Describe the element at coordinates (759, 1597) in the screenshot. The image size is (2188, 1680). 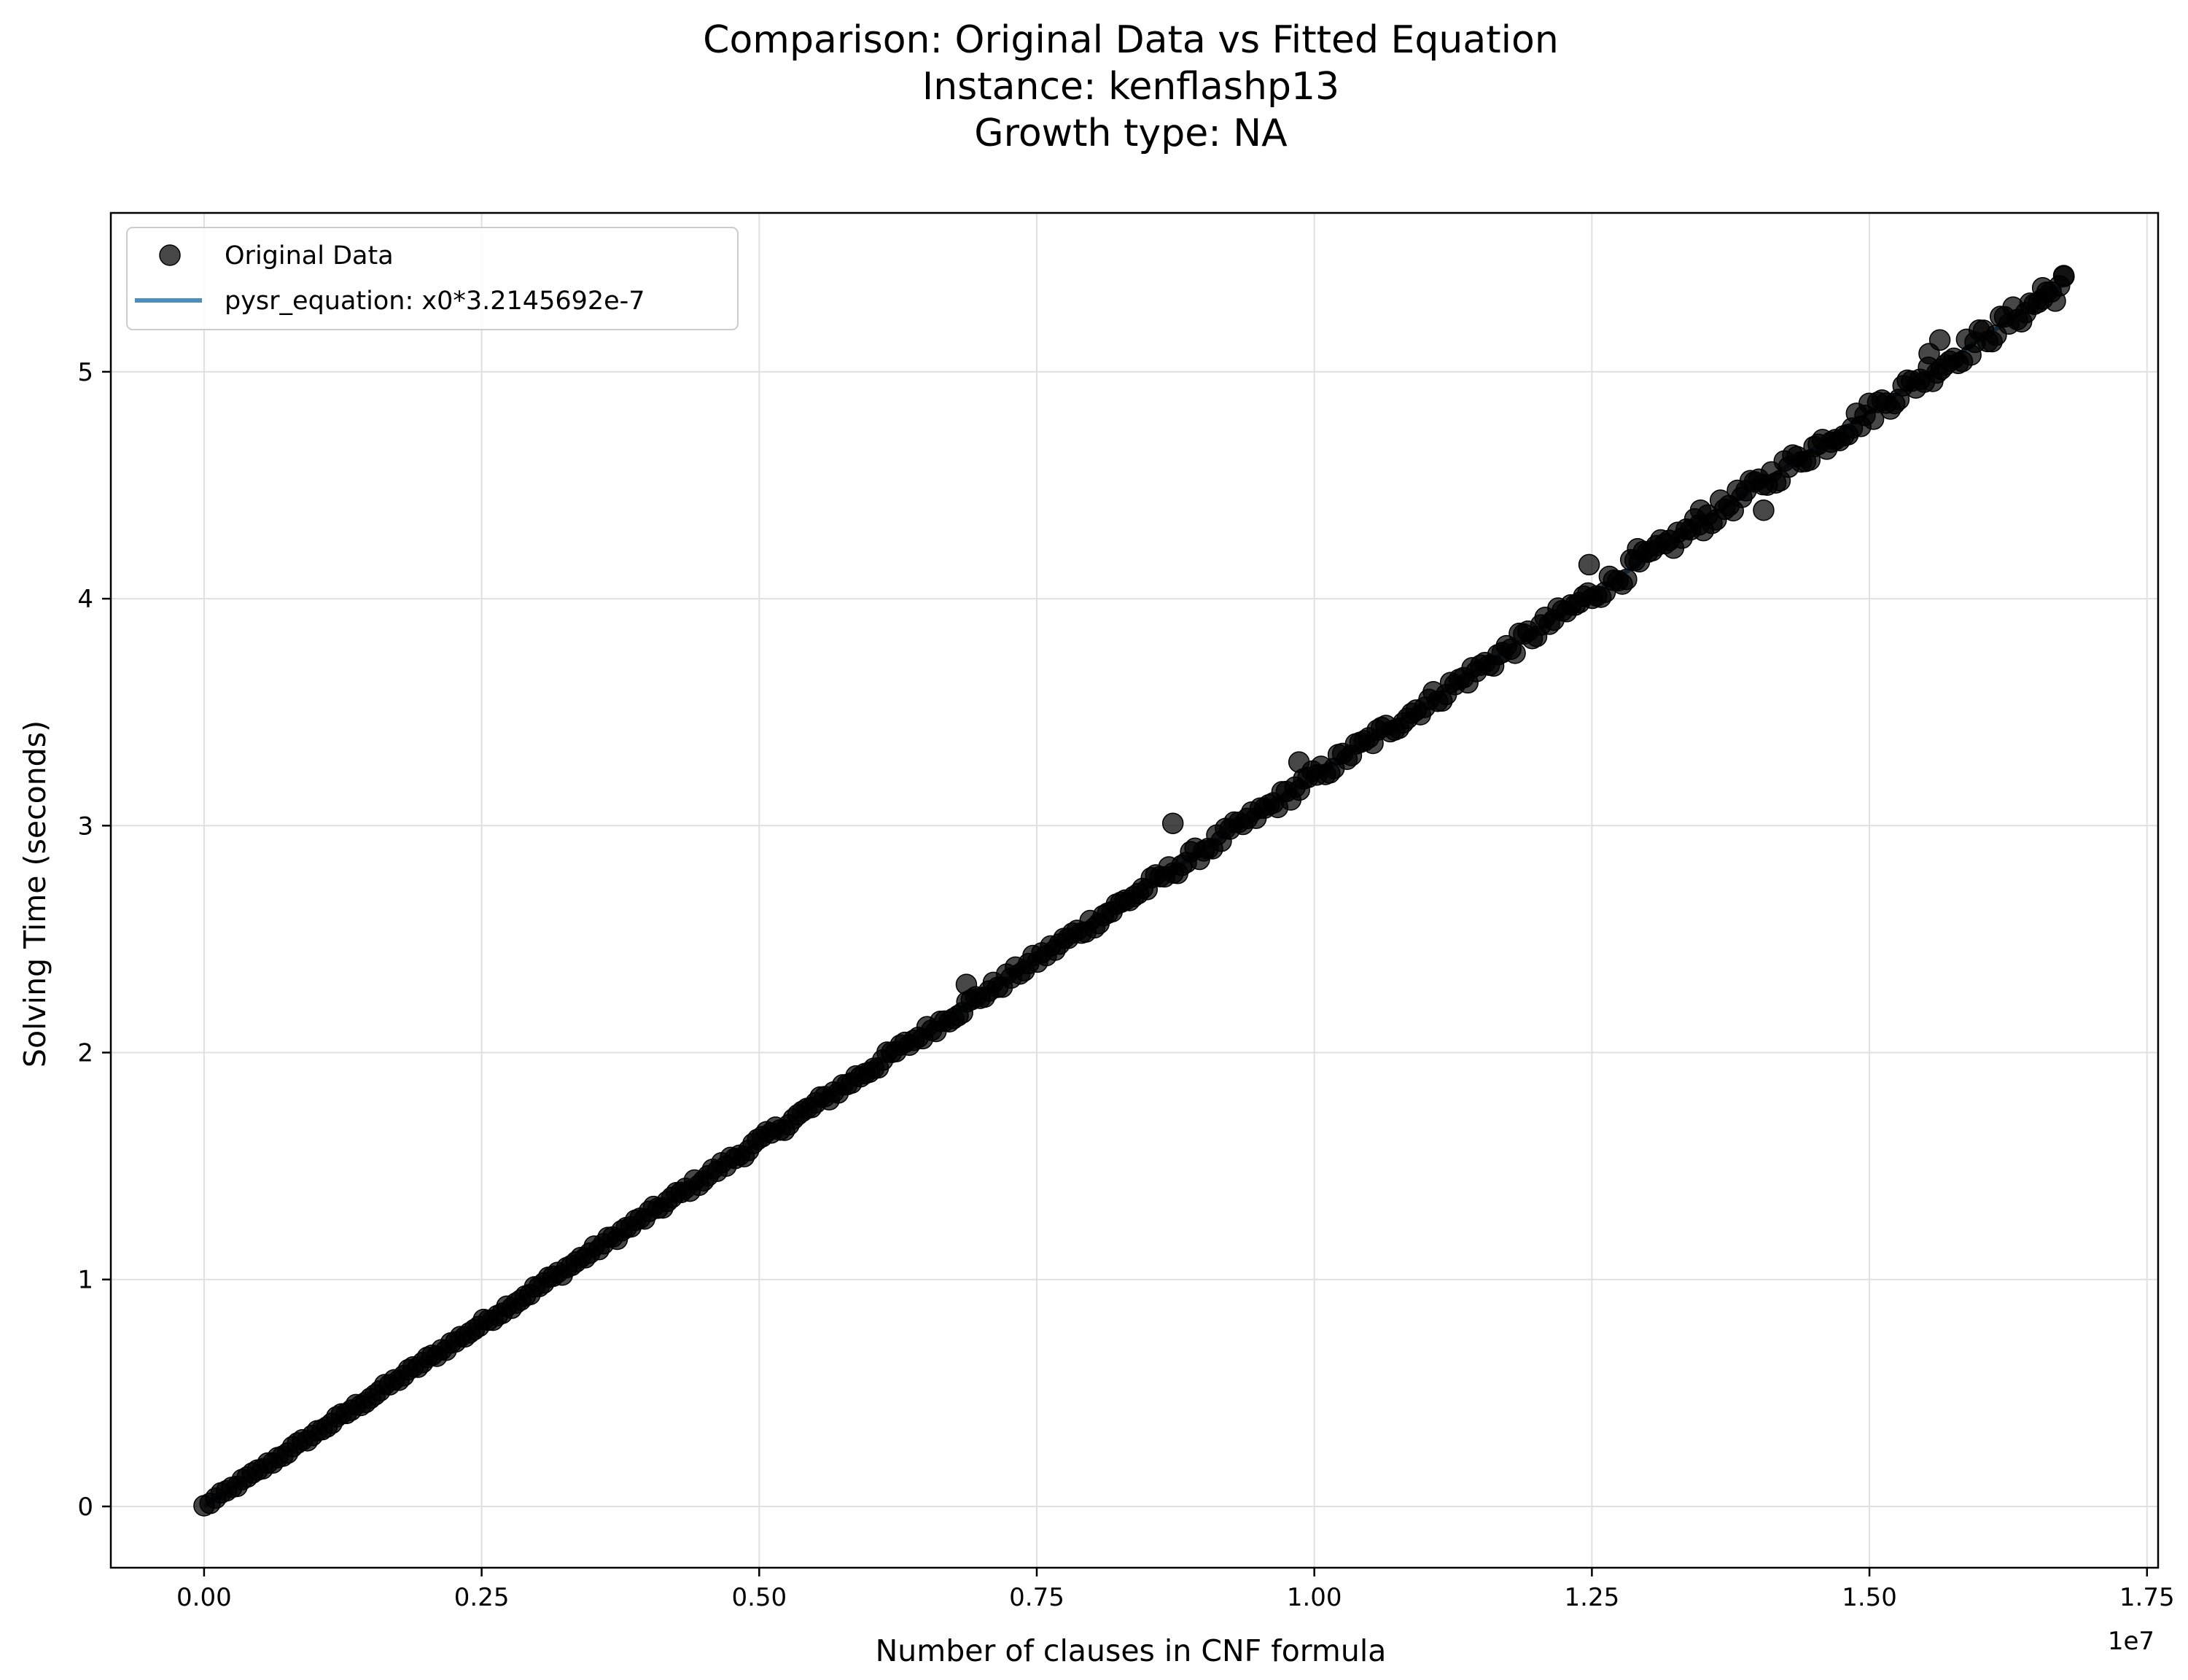
I see `x-tick-label: 0.50` at that location.